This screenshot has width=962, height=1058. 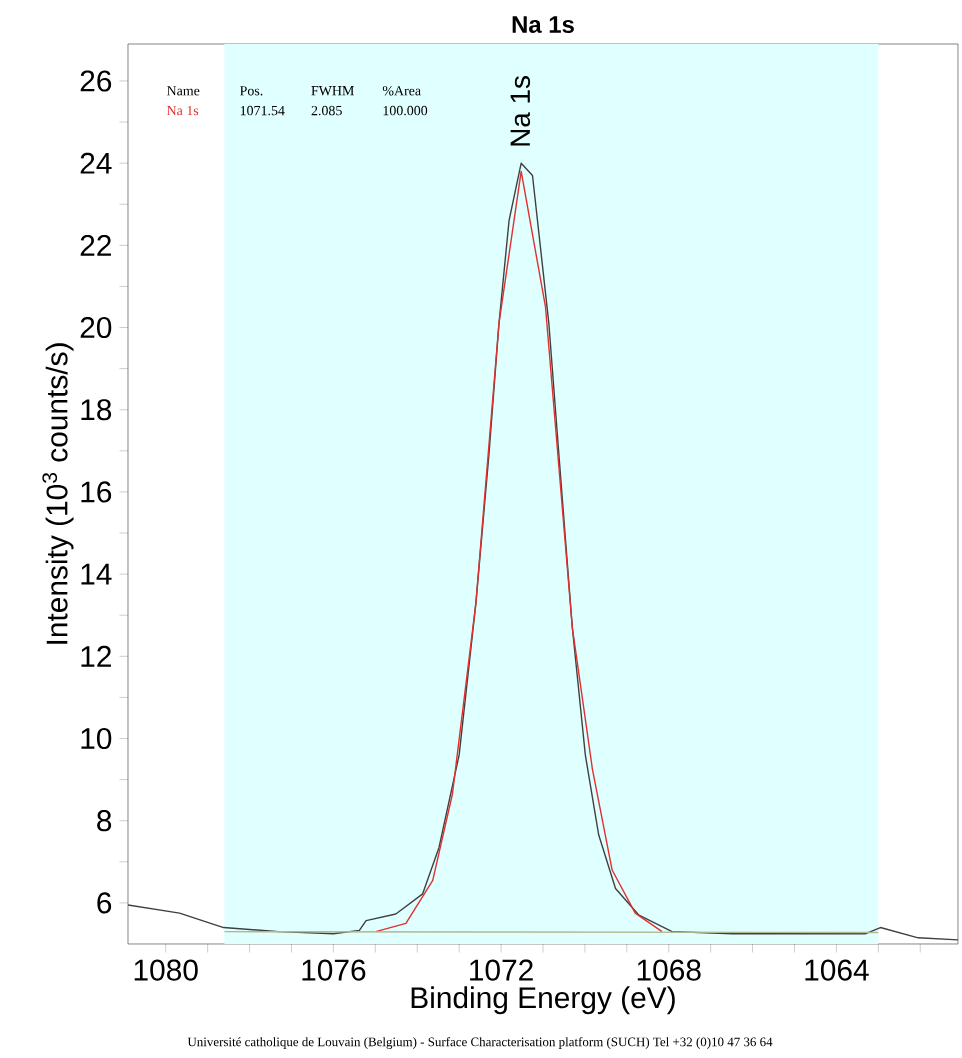 What do you see at coordinates (96, 163) in the screenshot?
I see `y-tick-label: 24` at bounding box center [96, 163].